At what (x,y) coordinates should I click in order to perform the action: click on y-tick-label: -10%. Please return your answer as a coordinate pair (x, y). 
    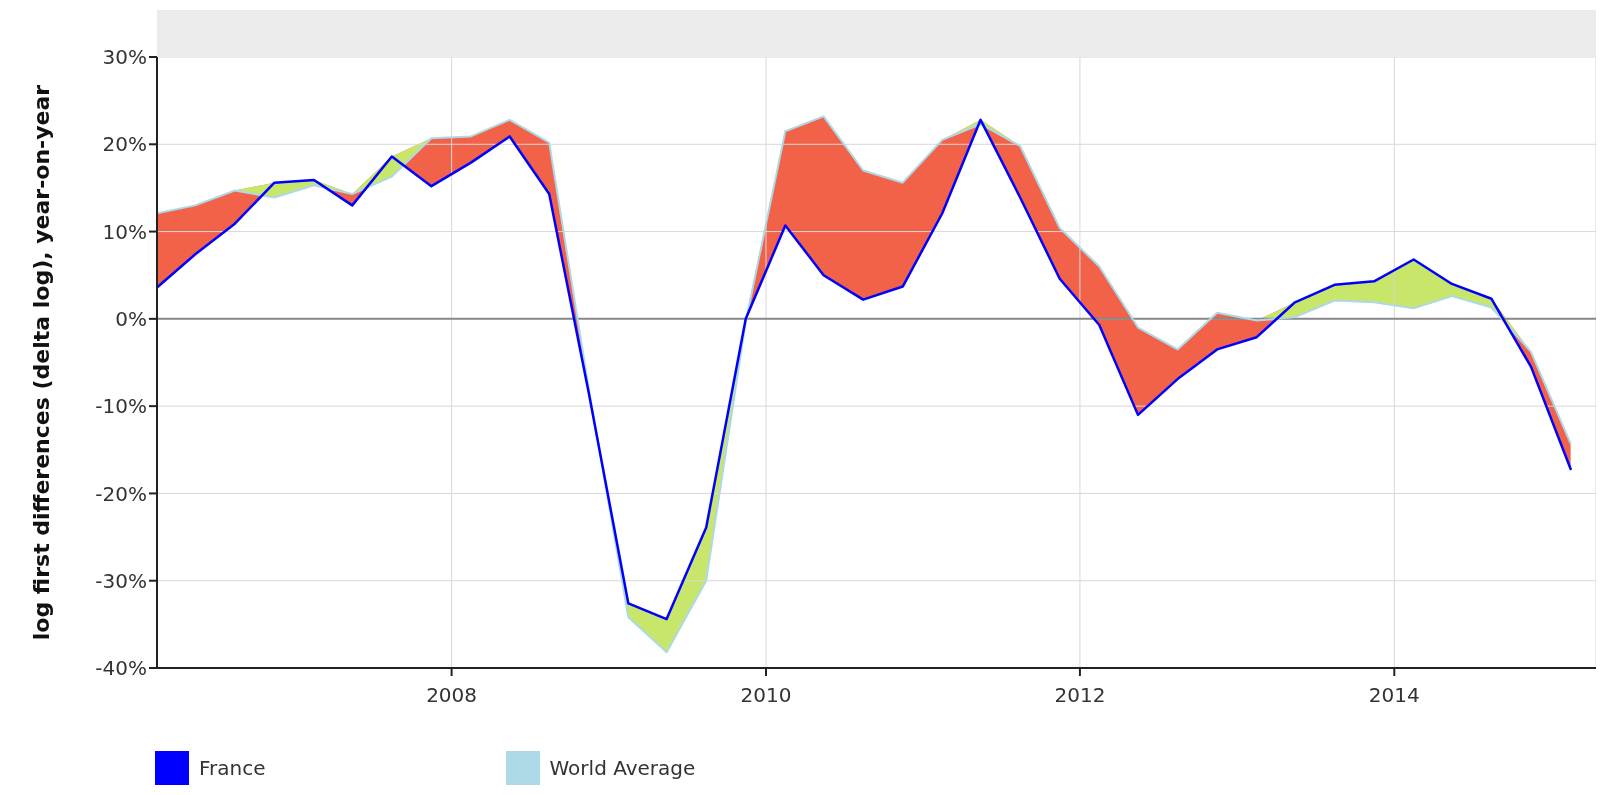
    Looking at the image, I should click on (121, 406).